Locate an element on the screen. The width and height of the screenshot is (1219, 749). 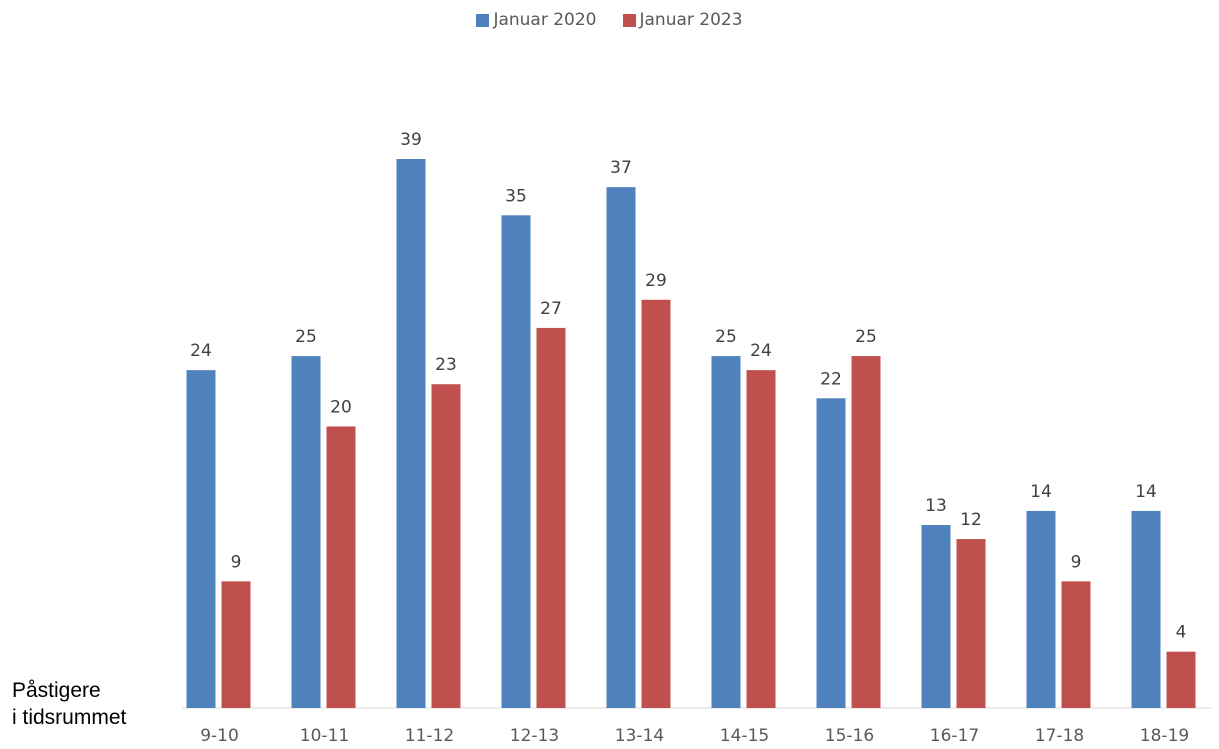
y-axis-label-line-1: Påstigere is located at coordinates (56, 690).